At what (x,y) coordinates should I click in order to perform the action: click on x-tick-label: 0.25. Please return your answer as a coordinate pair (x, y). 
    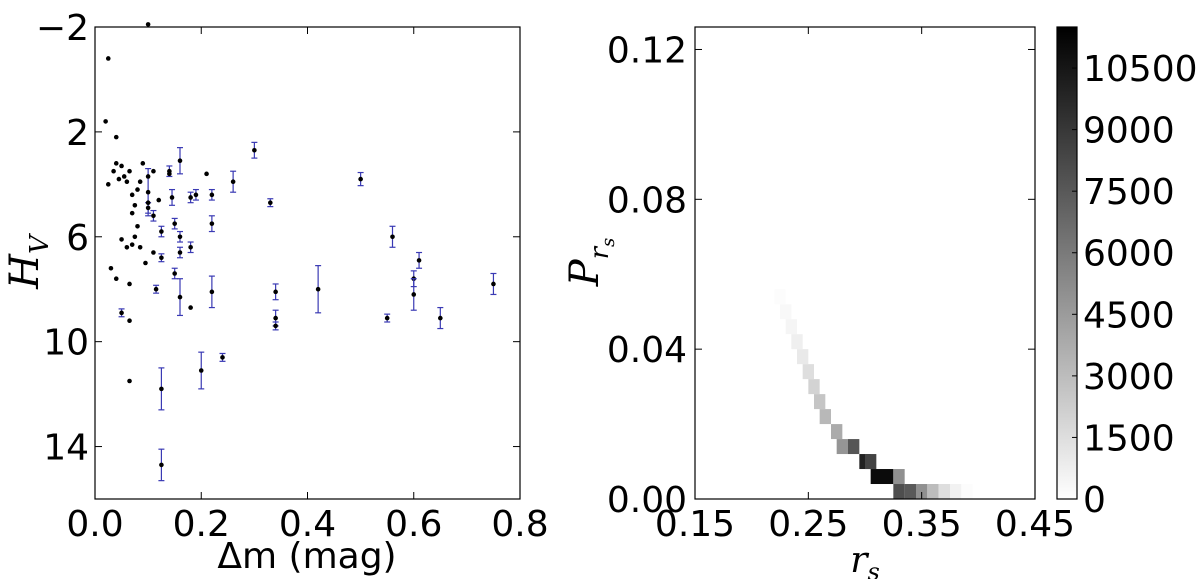
    Looking at the image, I should click on (808, 524).